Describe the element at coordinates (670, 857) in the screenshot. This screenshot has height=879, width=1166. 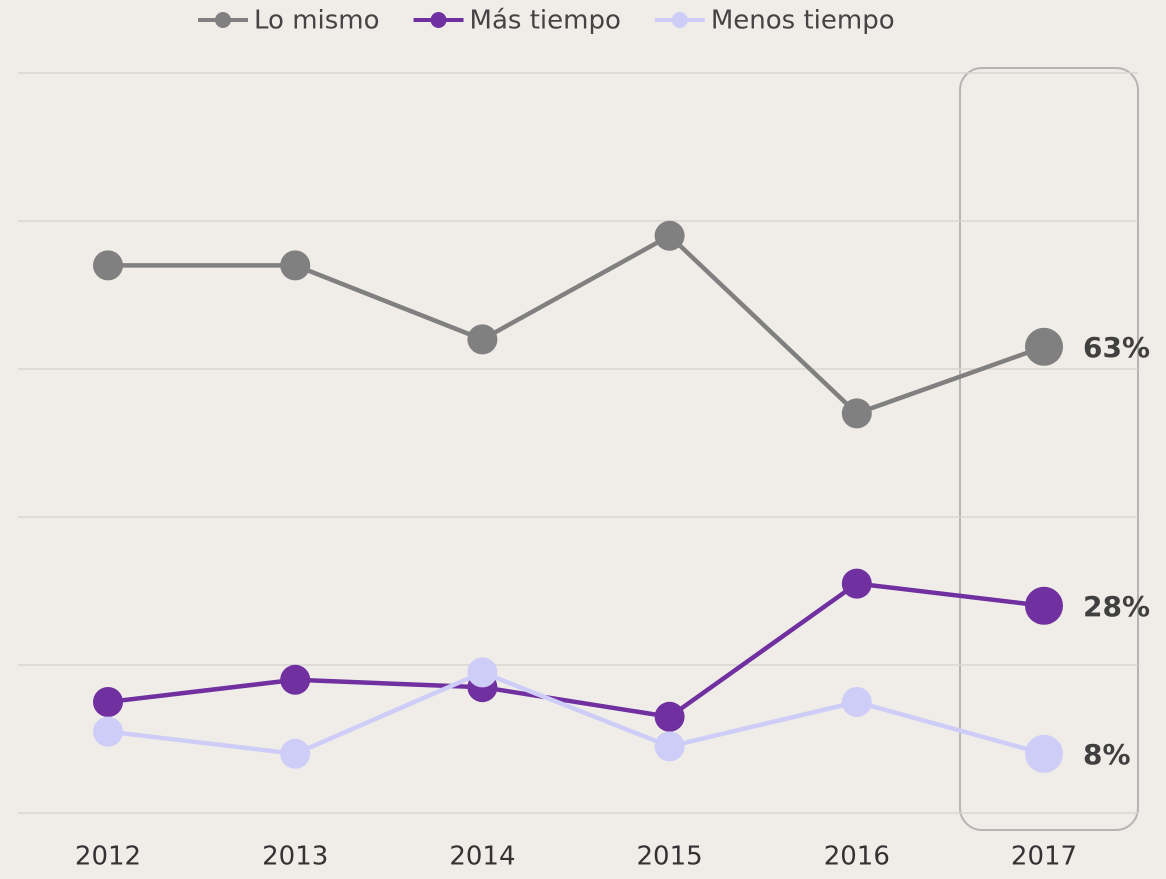
I see `x-tick-label: 2015` at that location.